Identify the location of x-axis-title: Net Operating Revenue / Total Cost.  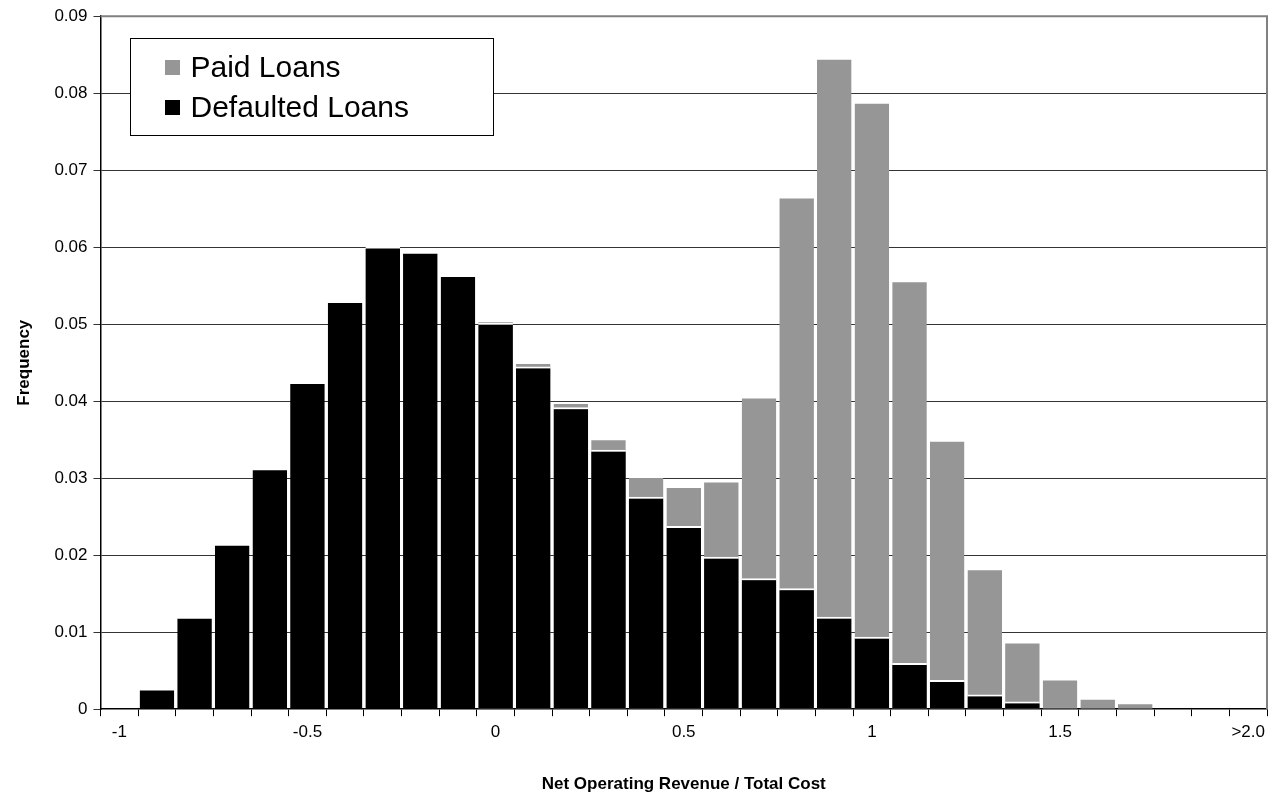
(684, 784).